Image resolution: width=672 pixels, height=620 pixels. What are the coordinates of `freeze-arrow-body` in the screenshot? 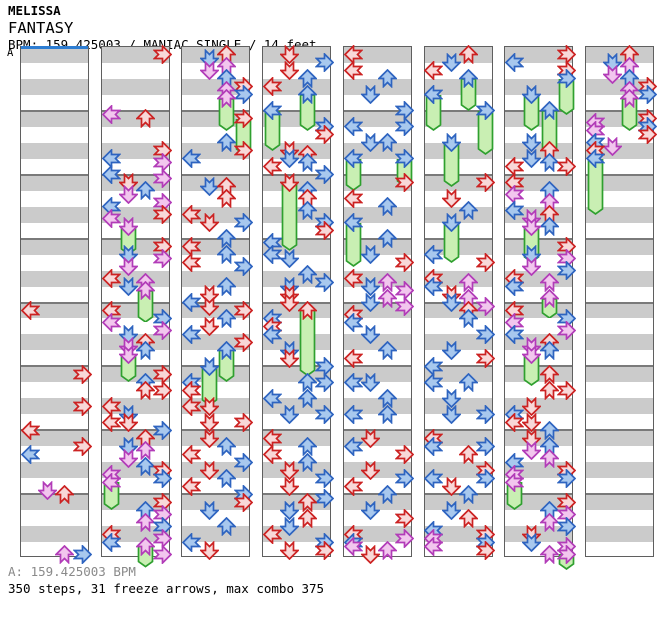 It's located at (289, 218).